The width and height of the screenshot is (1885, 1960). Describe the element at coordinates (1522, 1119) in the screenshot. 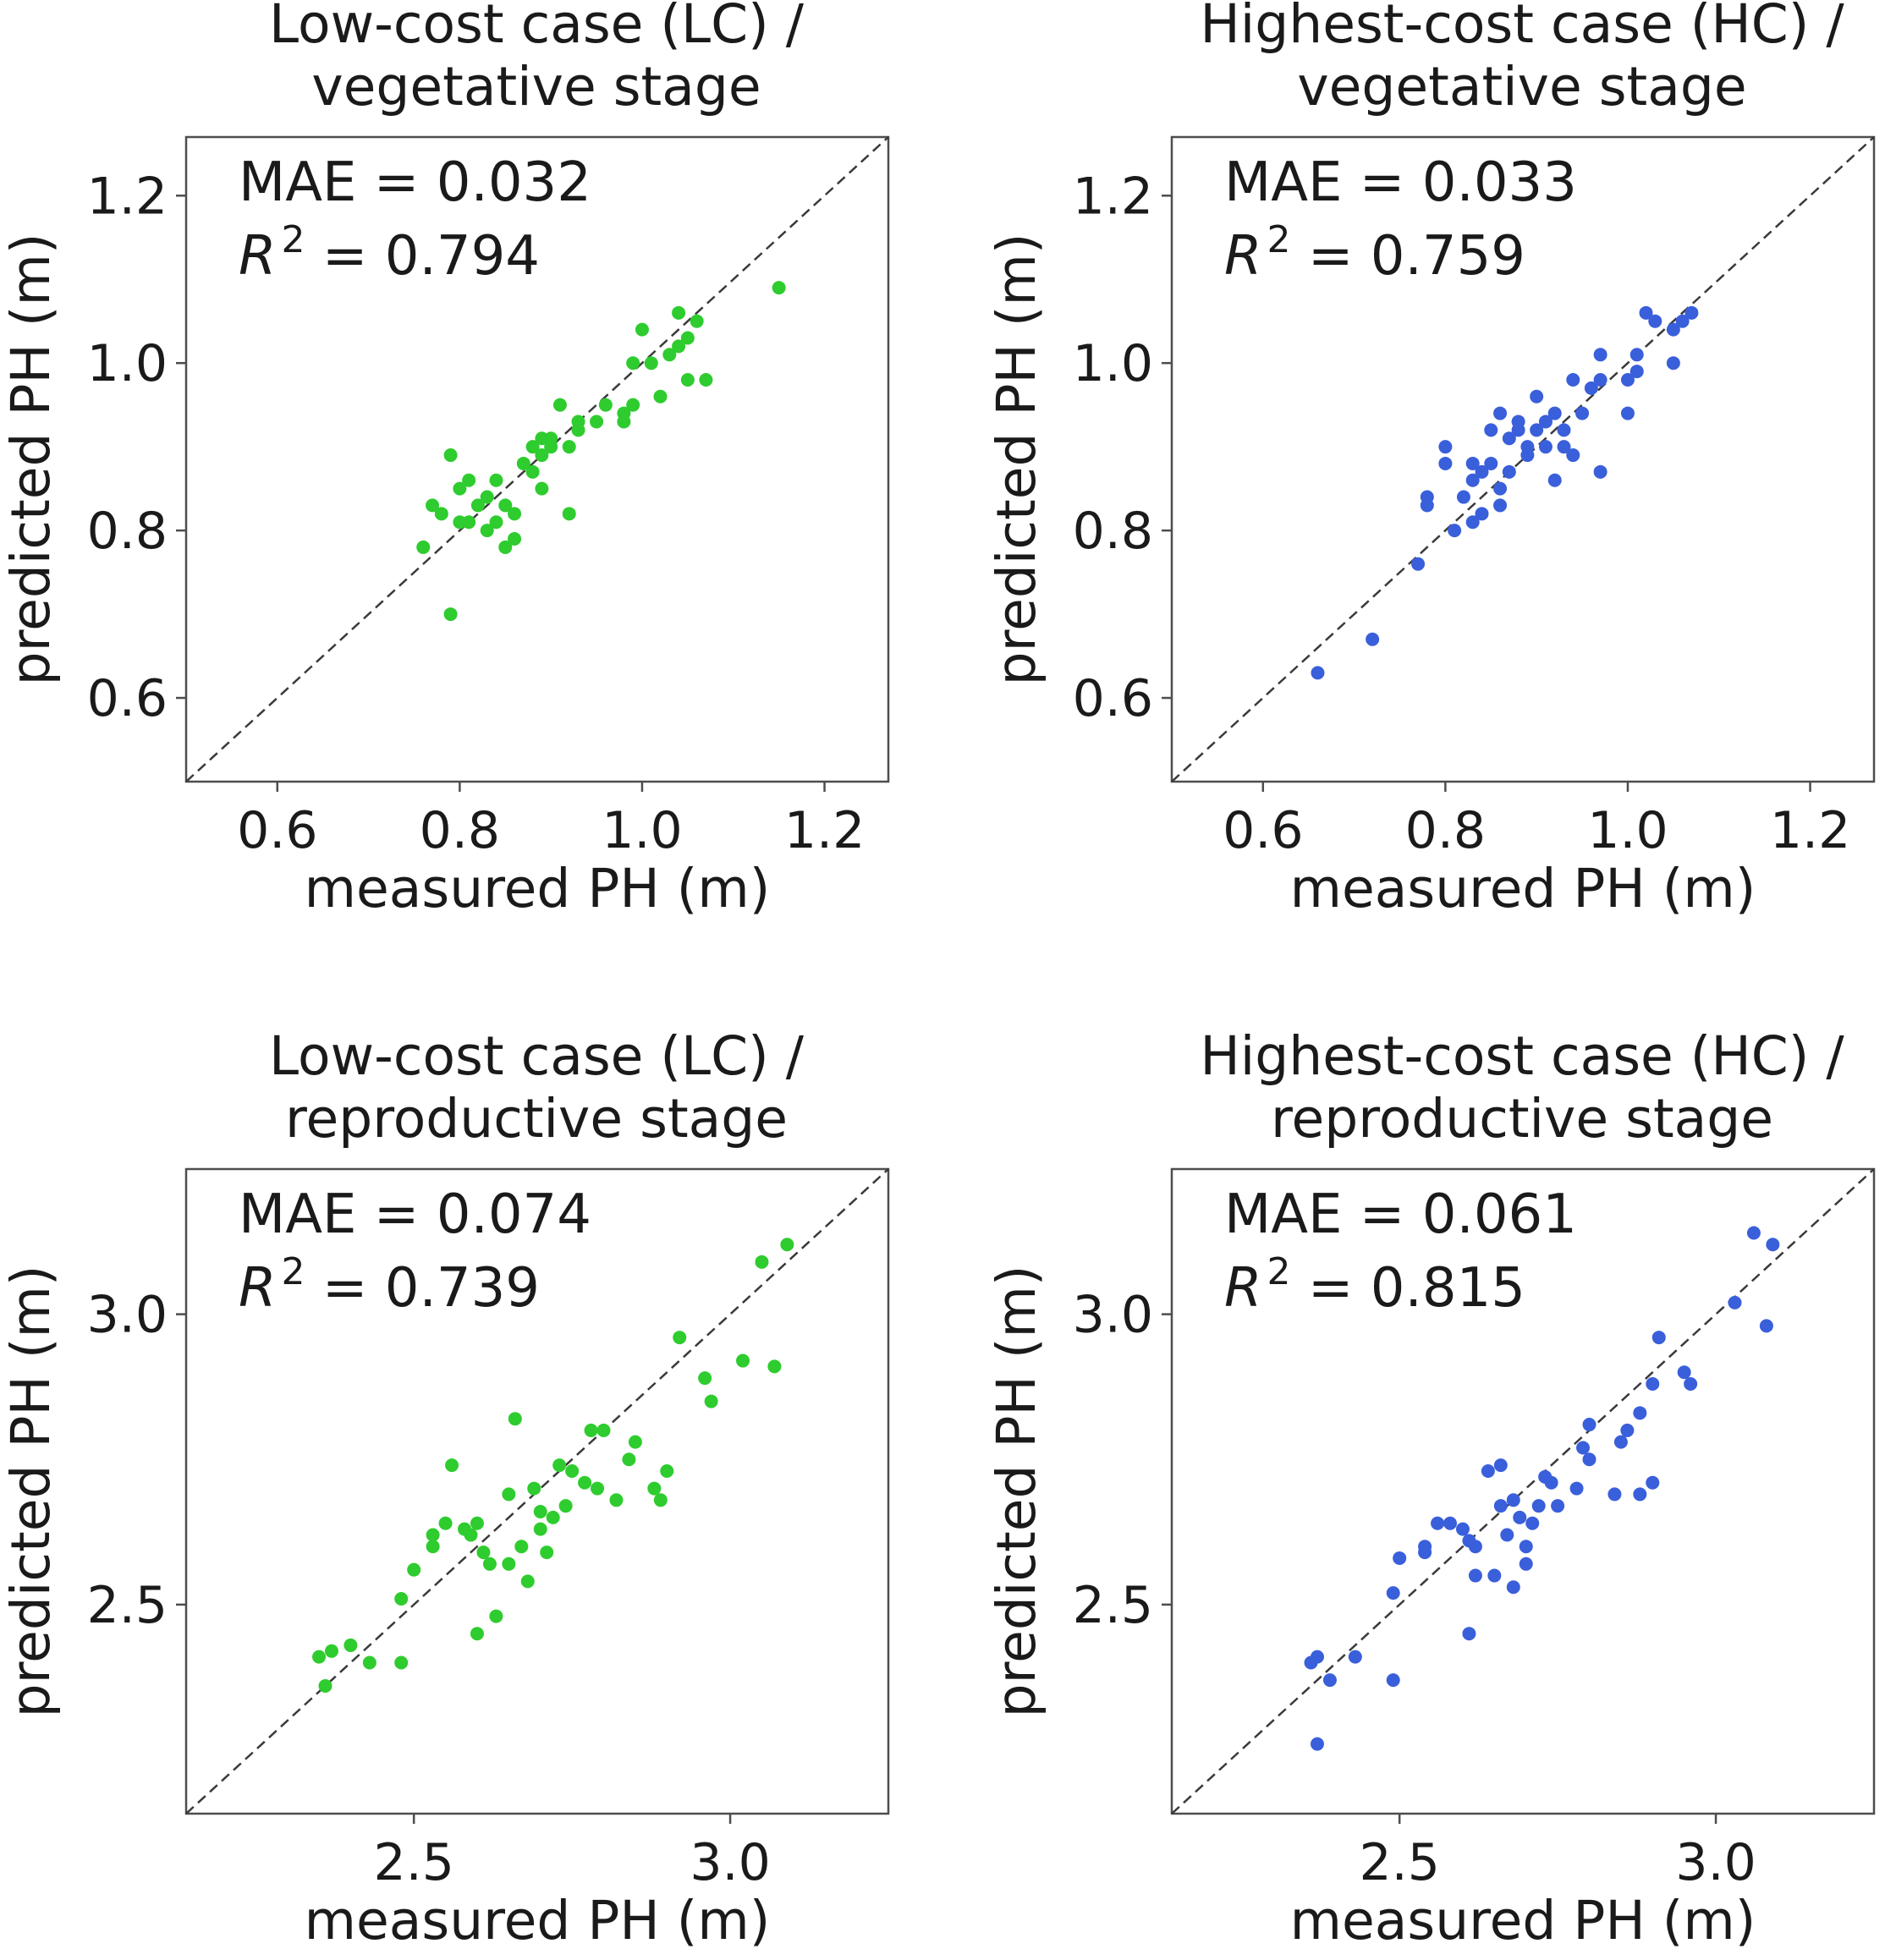

I see `chart-title-line2: reproductive stage` at that location.